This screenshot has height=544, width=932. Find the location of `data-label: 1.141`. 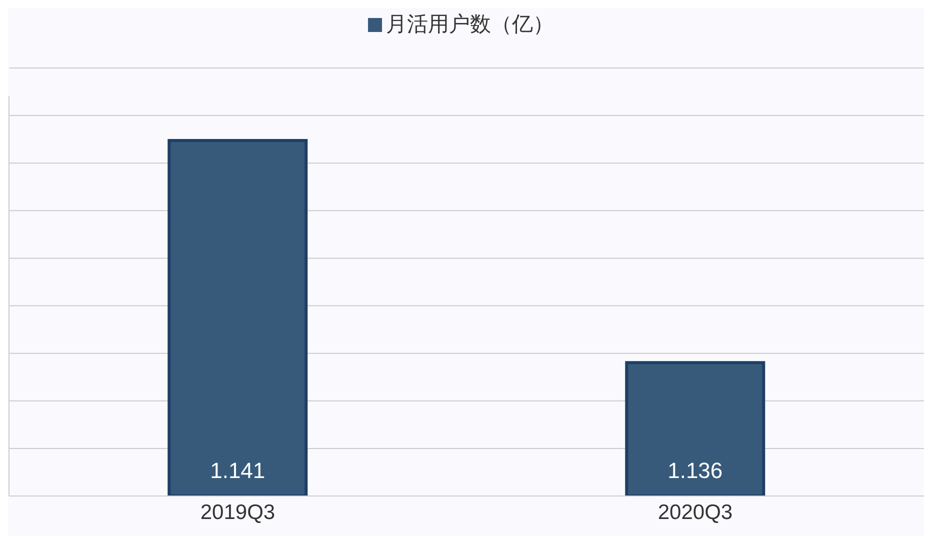

data-label: 1.141 is located at coordinates (238, 470).